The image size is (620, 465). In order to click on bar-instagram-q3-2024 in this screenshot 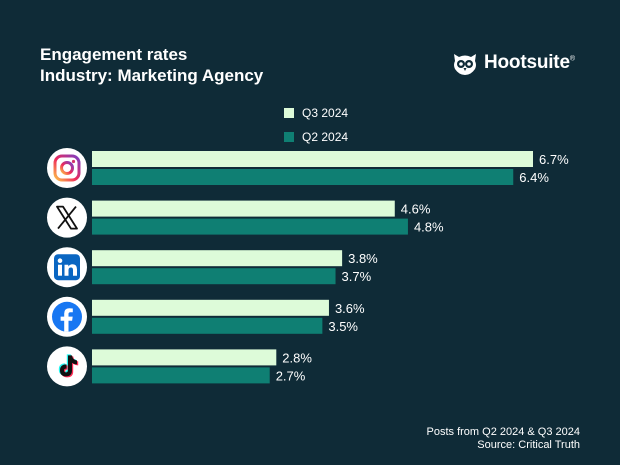, I will do `click(312, 159)`.